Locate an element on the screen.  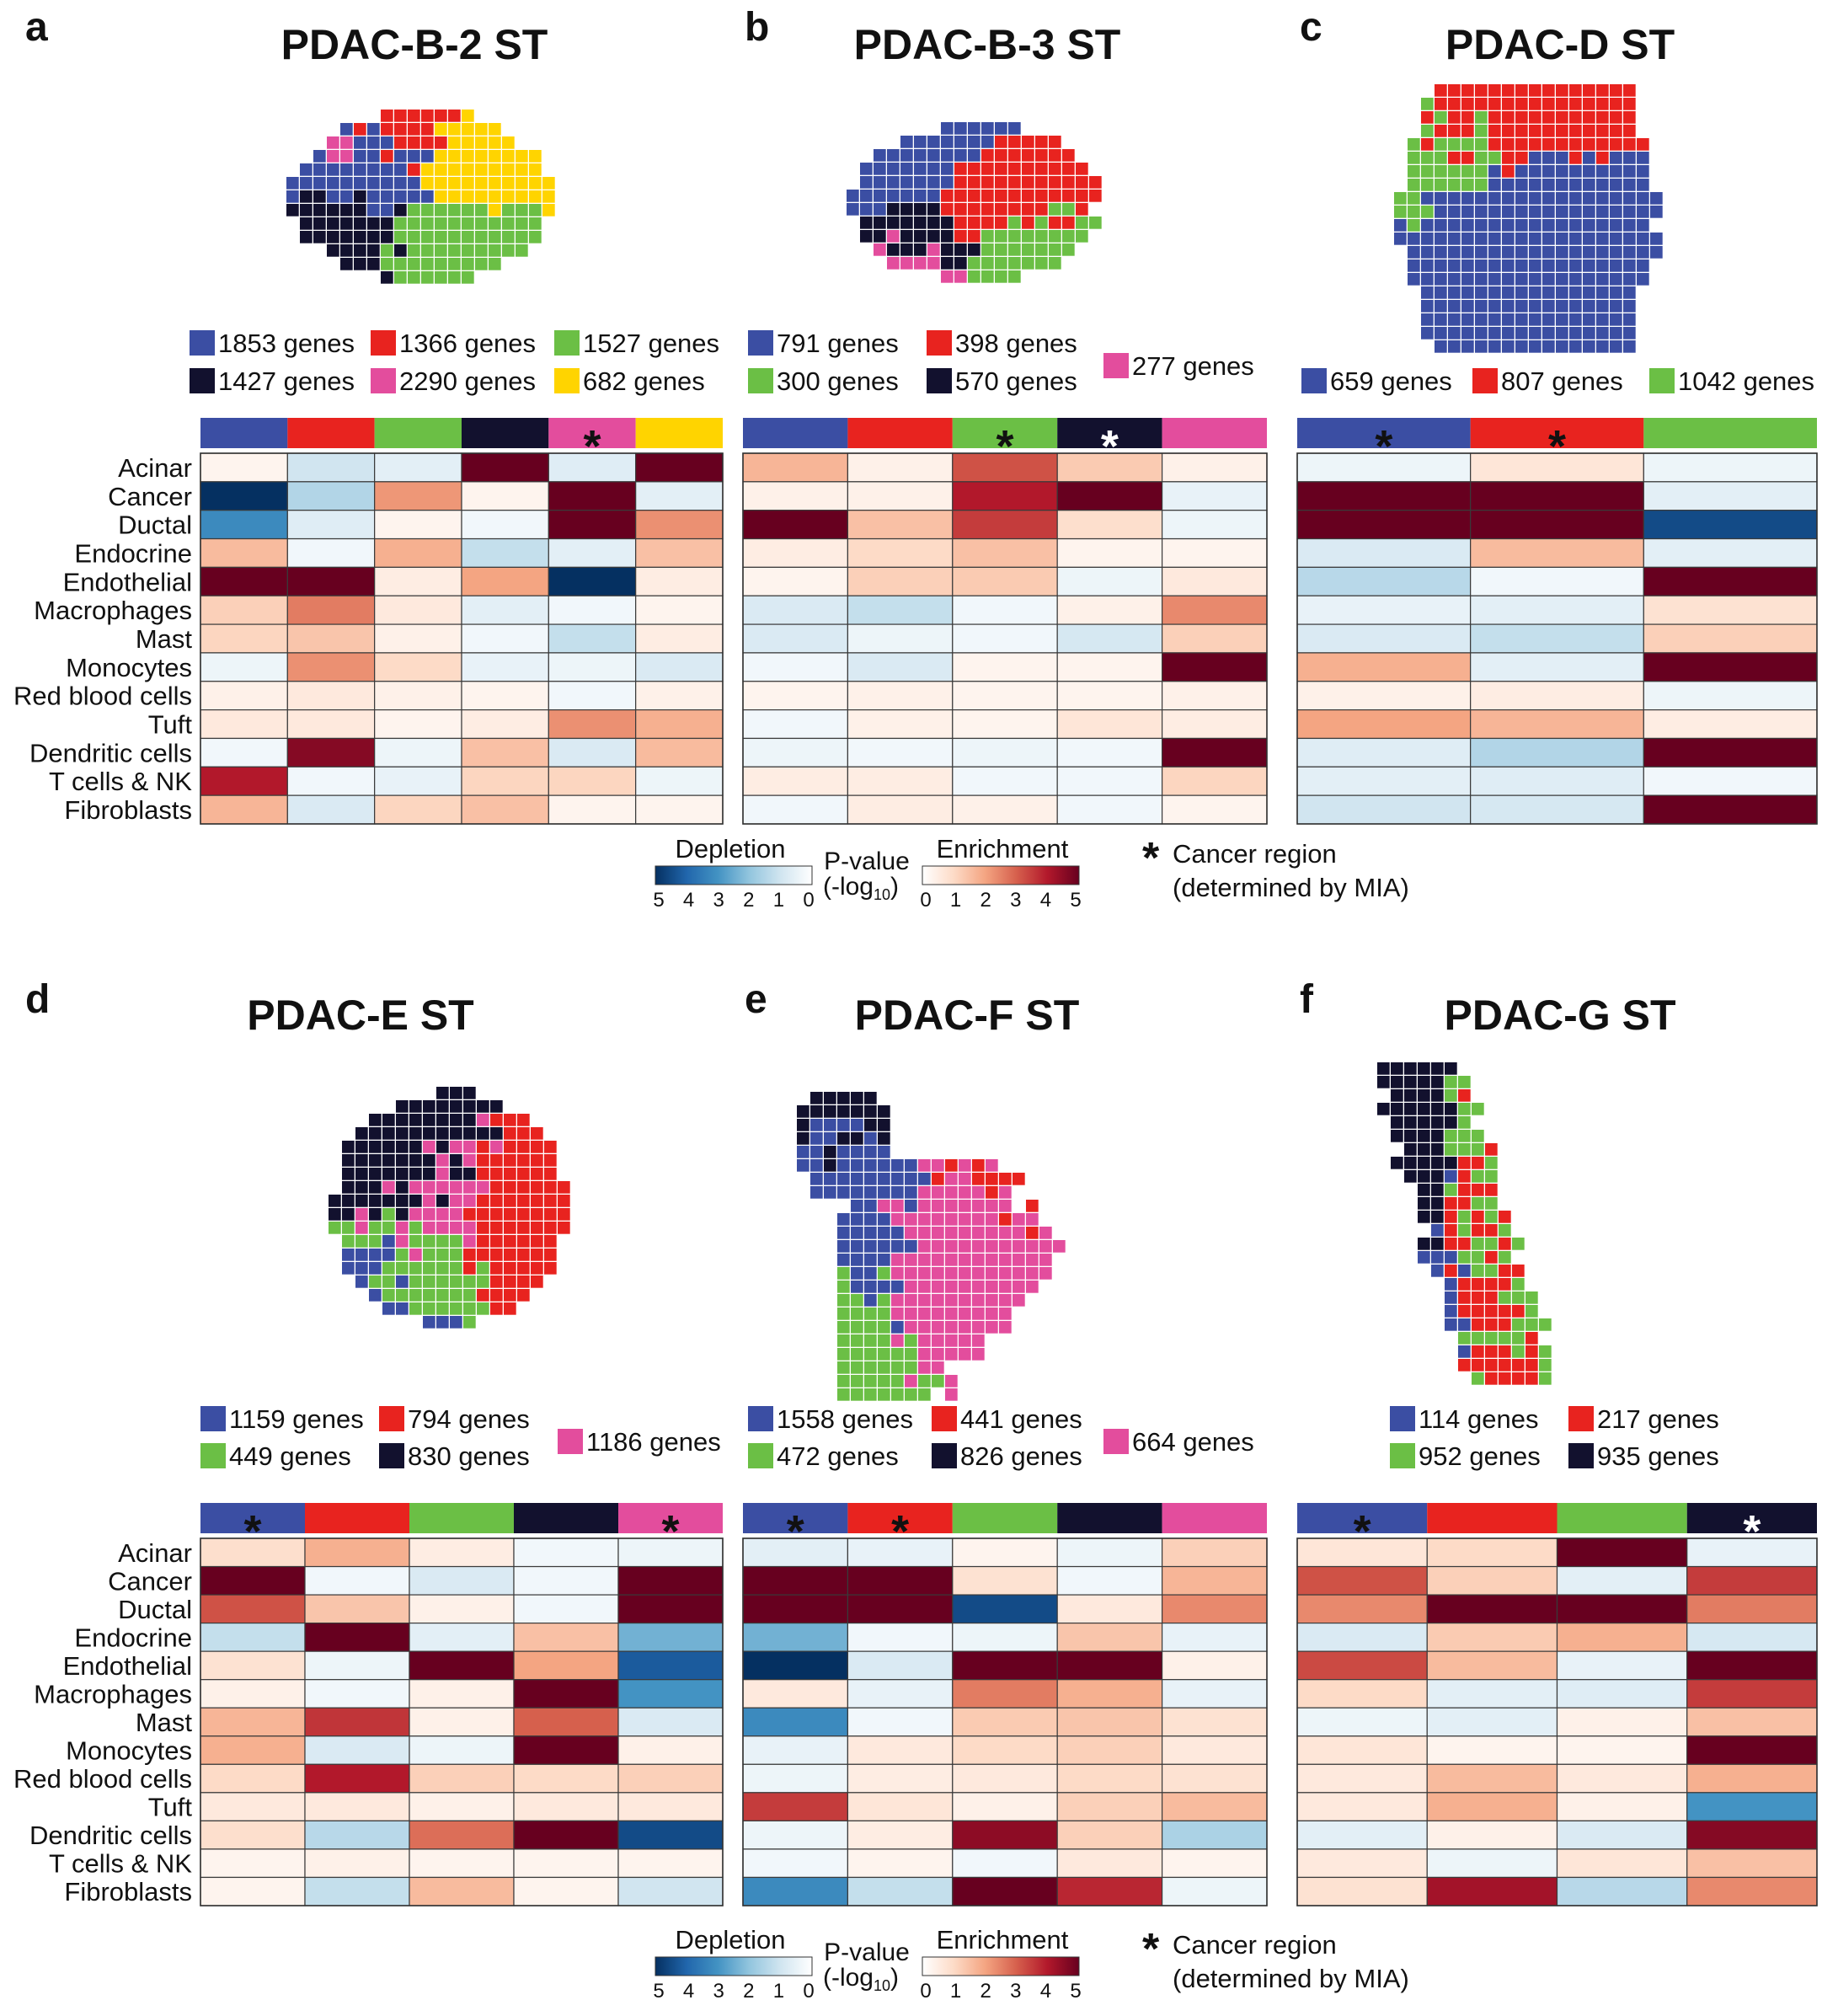
legend-label-f-3: 935 genes is located at coordinates (1658, 1456).